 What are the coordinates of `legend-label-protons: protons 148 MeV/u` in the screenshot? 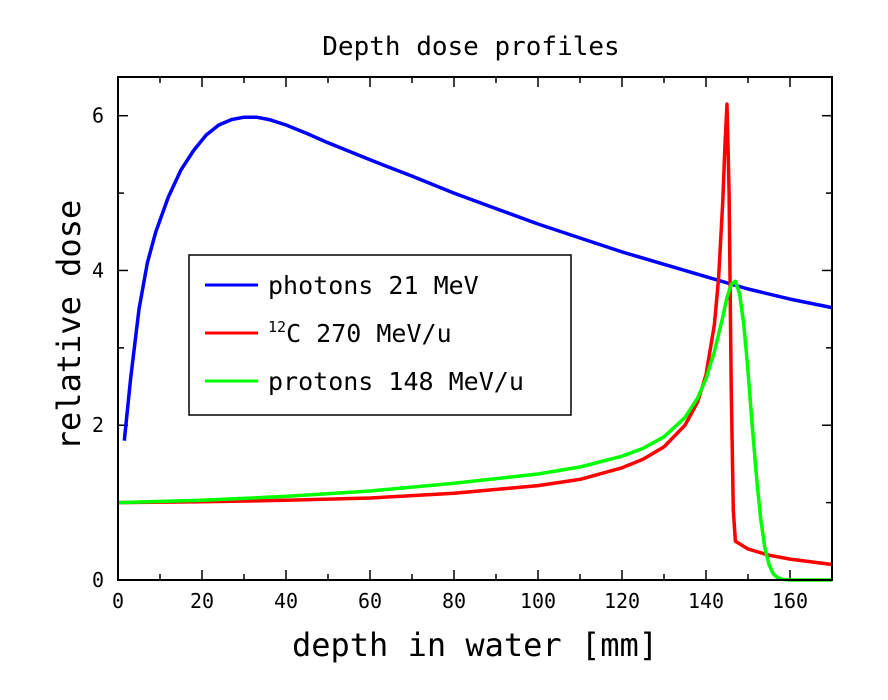 It's located at (396, 381).